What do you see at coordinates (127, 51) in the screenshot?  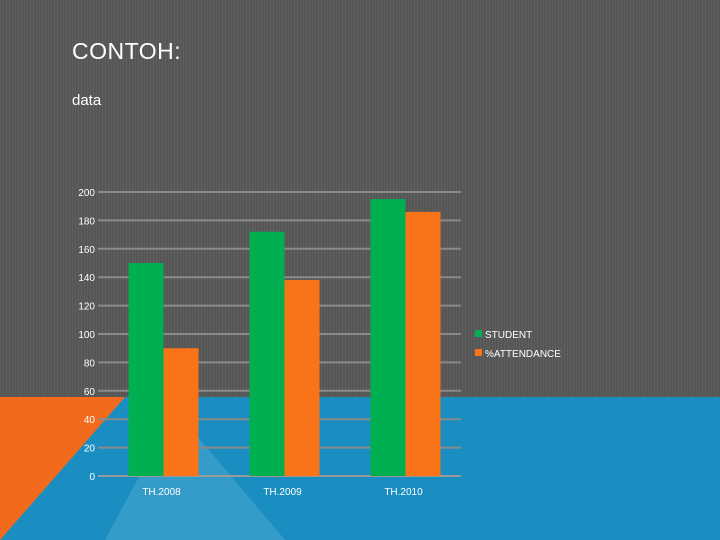 I see `slide-title: CONTOH:` at bounding box center [127, 51].